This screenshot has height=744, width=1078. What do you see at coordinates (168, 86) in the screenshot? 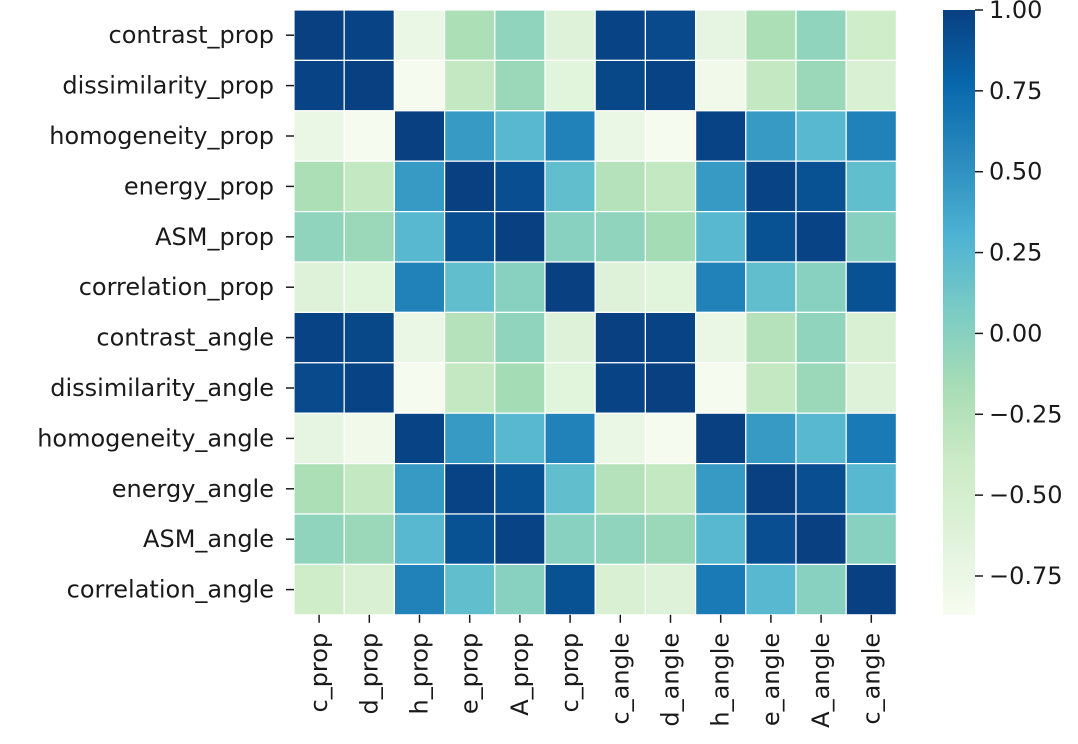
I see `row-label: dissimilarity_prop` at bounding box center [168, 86].